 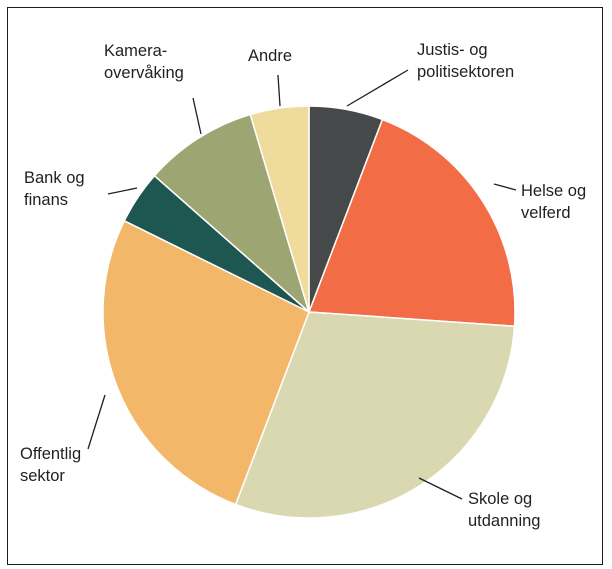 I want to click on slice-label-3: Offentlig sektor, so click(x=50, y=465).